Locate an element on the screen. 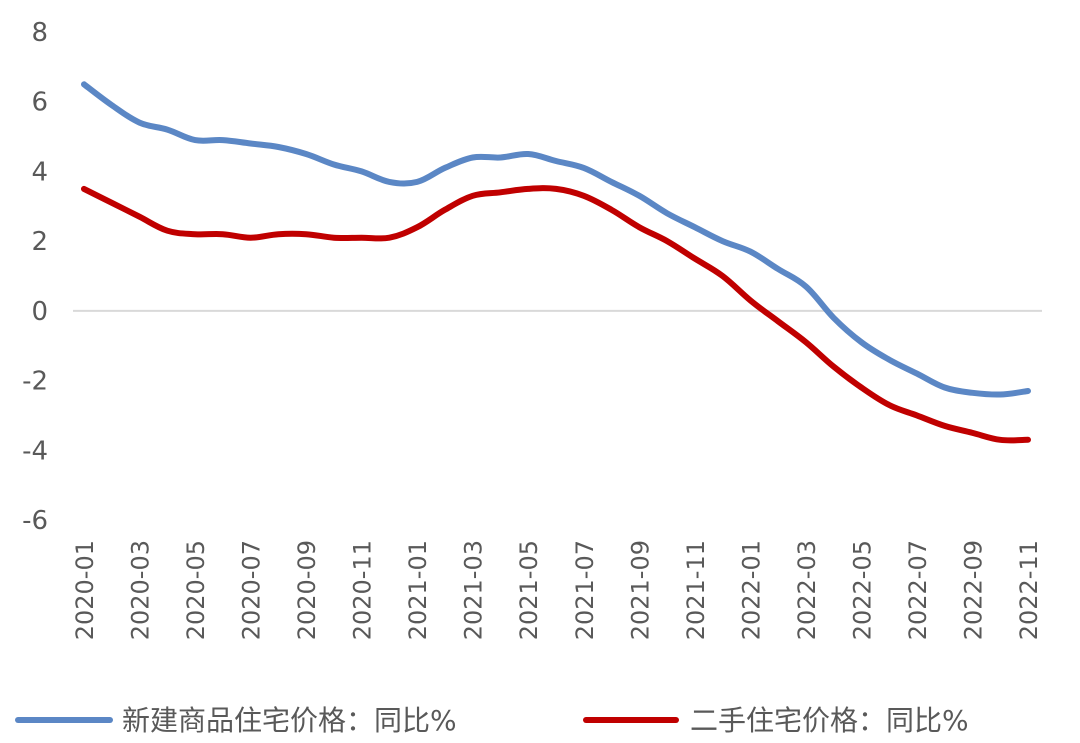  y-tick-label: 8 is located at coordinates (39, 33).